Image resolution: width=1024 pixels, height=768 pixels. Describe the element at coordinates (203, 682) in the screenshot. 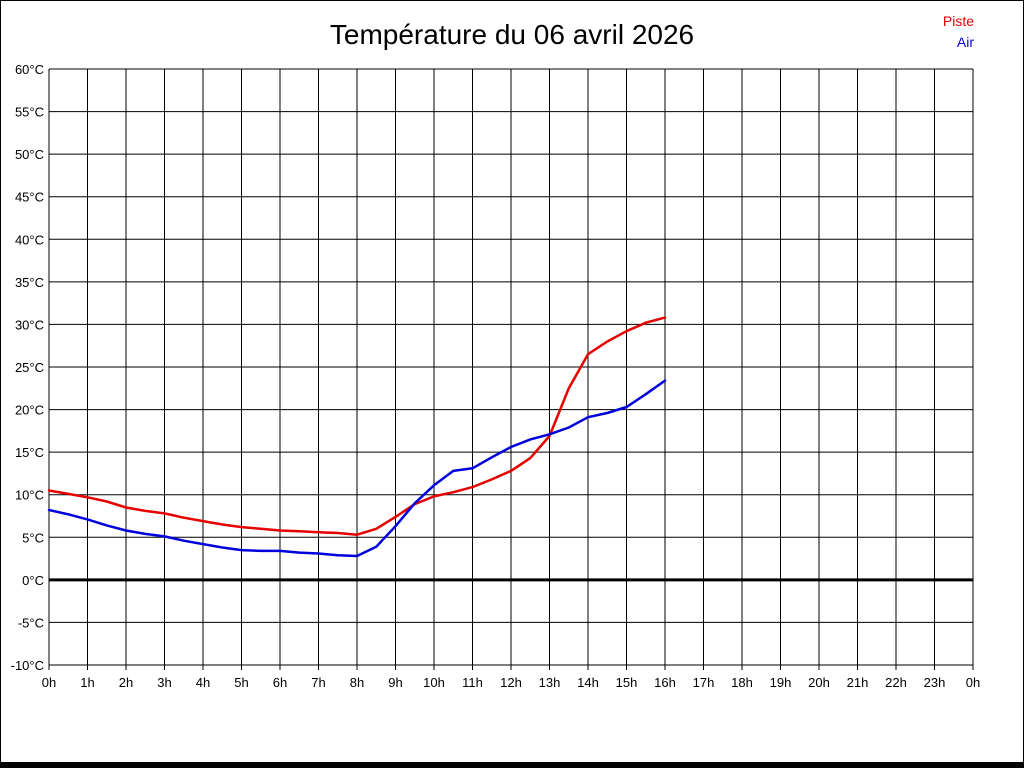

I see `x-axis-tick-label: 4h` at that location.